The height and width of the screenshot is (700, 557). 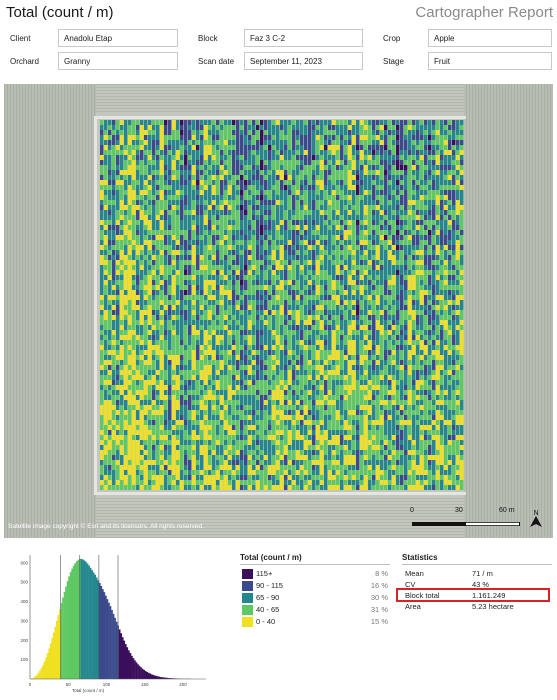 What do you see at coordinates (118, 38) in the screenshot?
I see `client-field: Anadolu Etap` at bounding box center [118, 38].